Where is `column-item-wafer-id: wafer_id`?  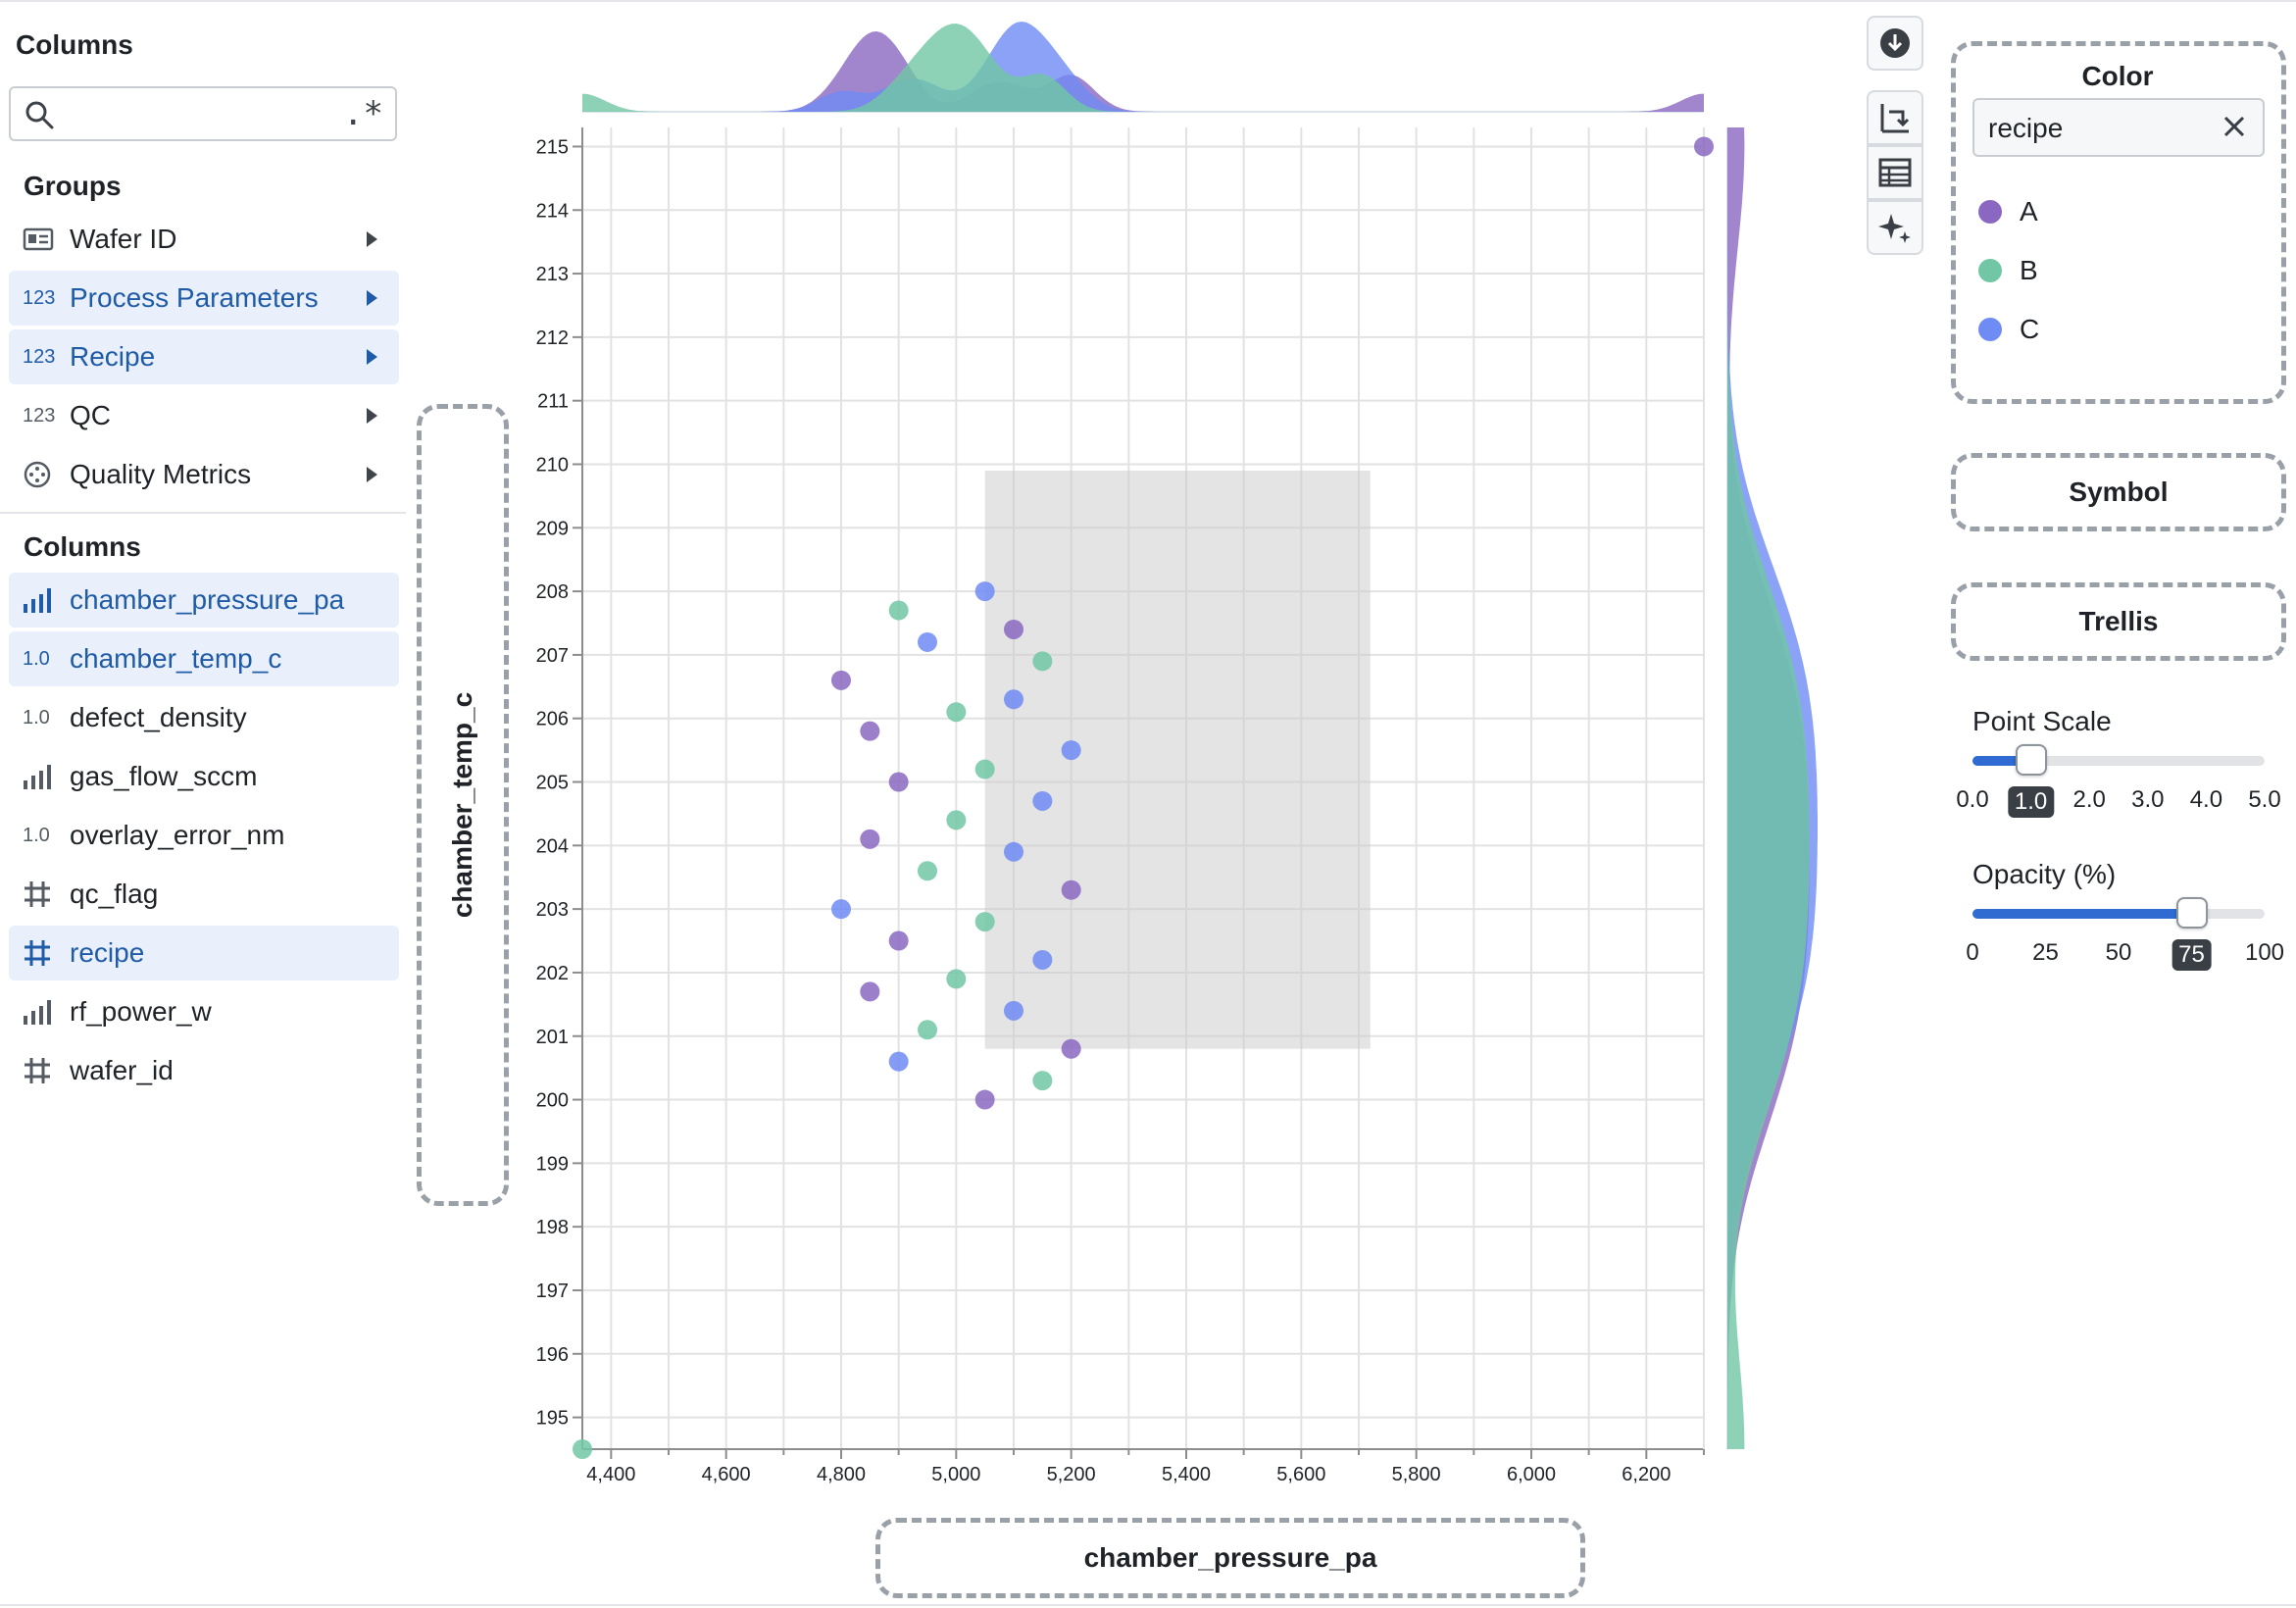 column-item-wafer-id: wafer_id is located at coordinates (204, 1070).